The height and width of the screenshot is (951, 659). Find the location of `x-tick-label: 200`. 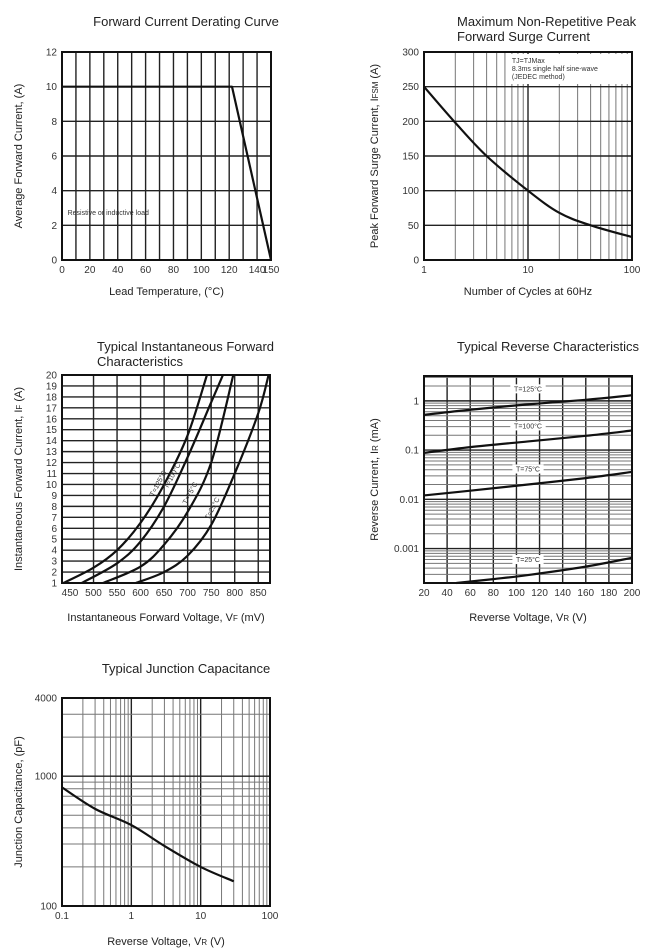

x-tick-label: 200 is located at coordinates (632, 593).